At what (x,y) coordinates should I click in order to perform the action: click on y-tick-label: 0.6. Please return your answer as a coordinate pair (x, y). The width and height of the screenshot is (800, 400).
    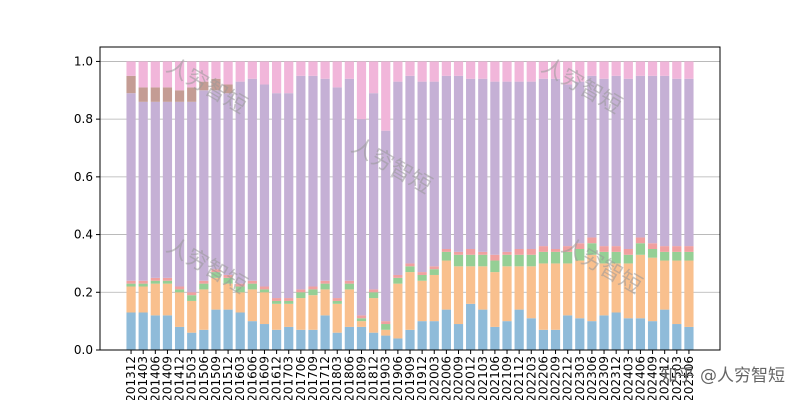
    Looking at the image, I should click on (83, 177).